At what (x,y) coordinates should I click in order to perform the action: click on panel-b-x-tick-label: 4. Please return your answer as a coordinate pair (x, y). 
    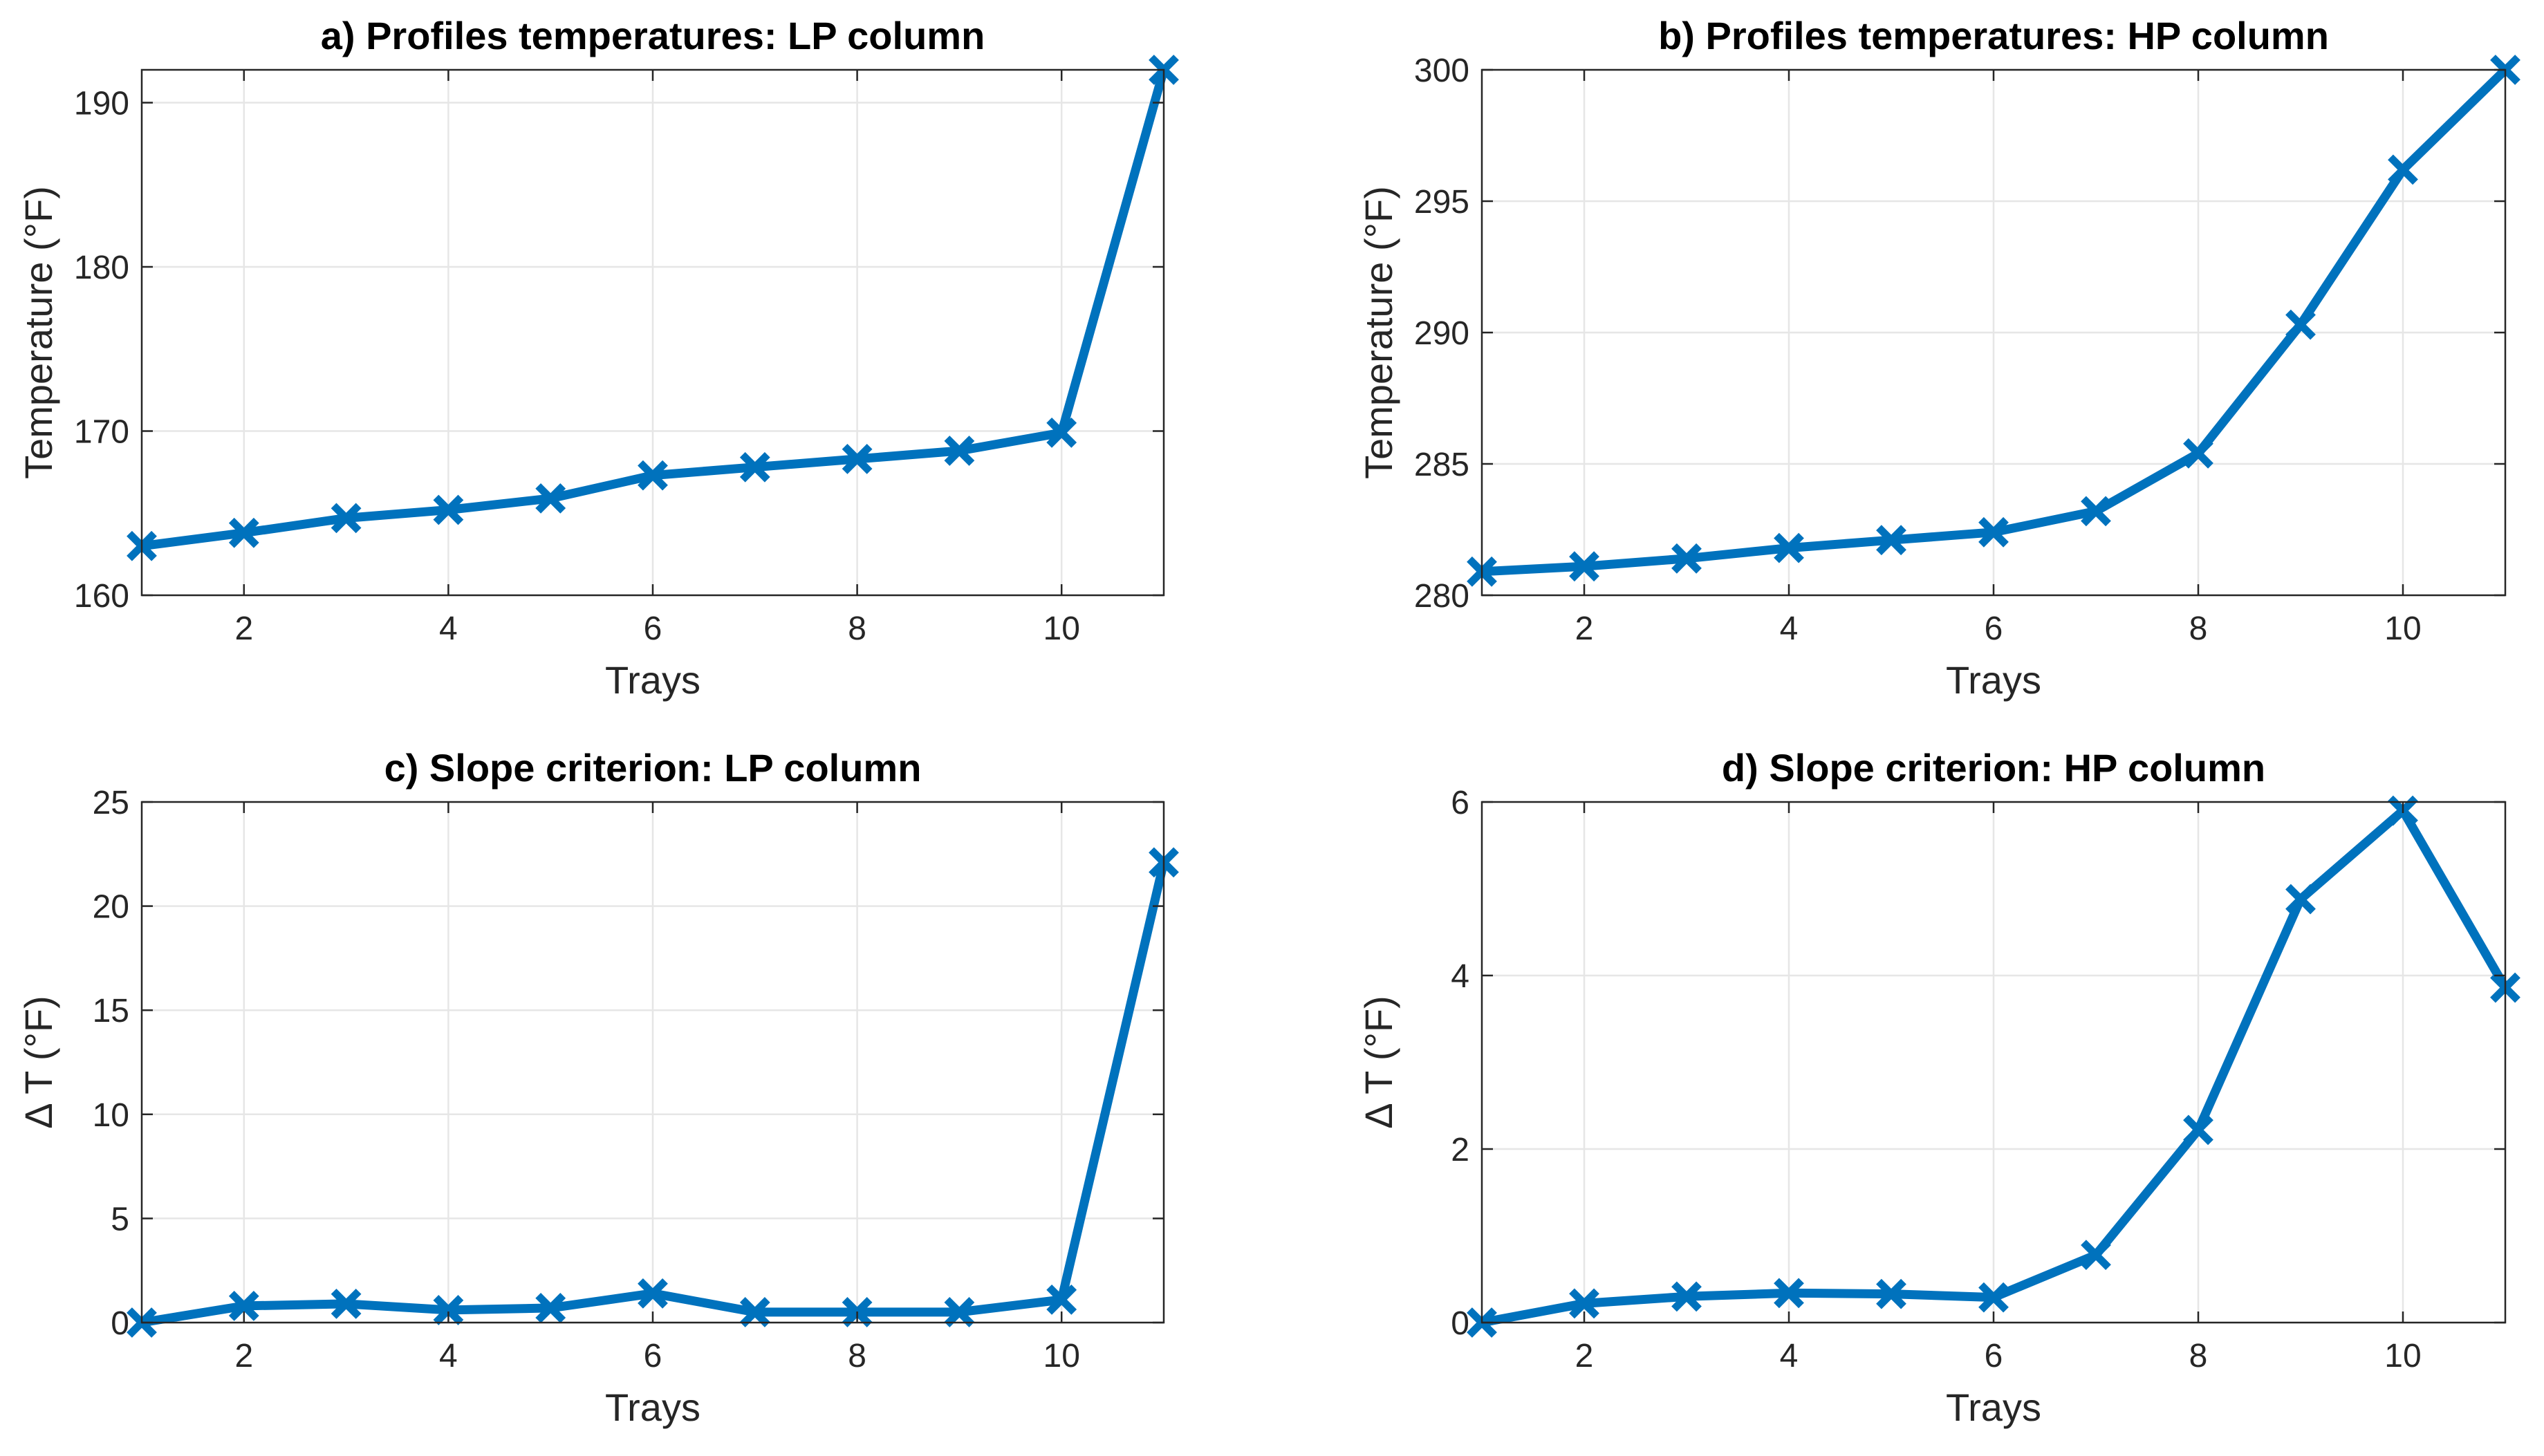
    Looking at the image, I should click on (1789, 628).